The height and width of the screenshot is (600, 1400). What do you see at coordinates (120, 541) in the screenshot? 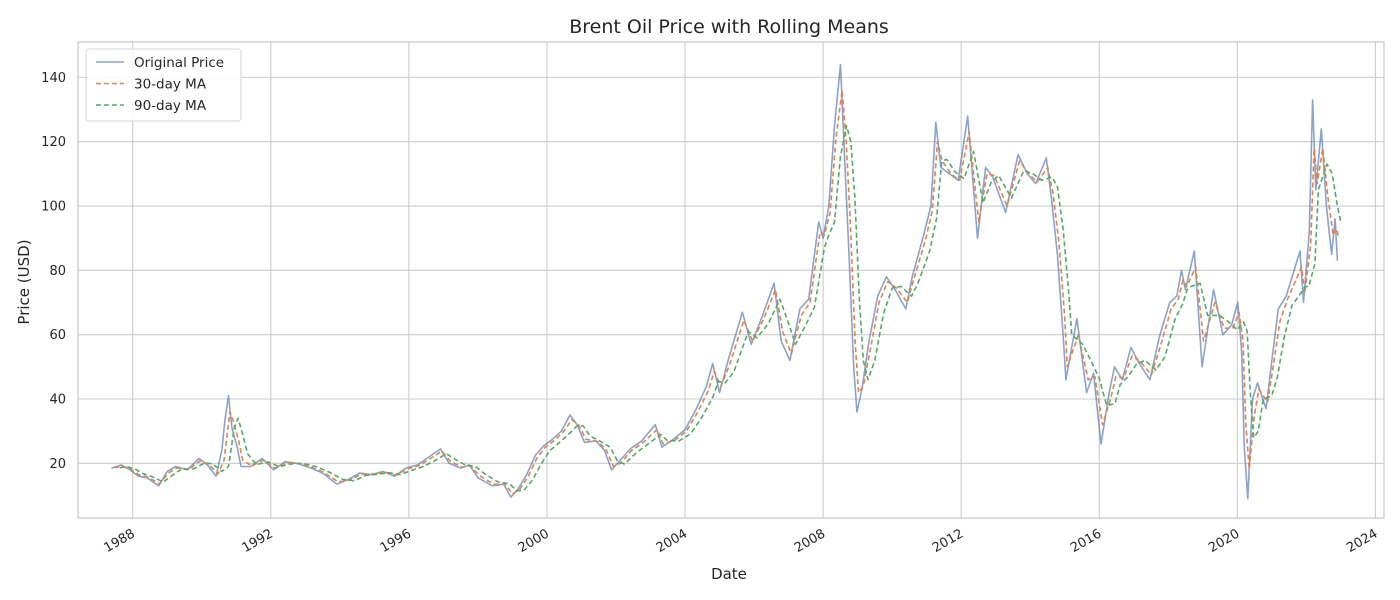
I see `x-tick-label: 1988` at bounding box center [120, 541].